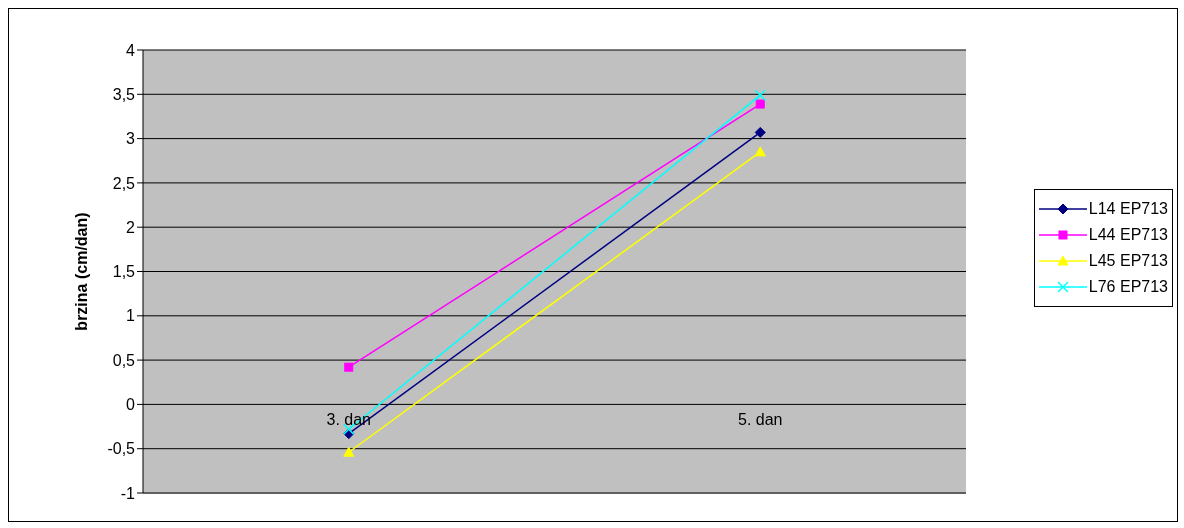 The image size is (1184, 528). What do you see at coordinates (124, 94) in the screenshot?
I see `y-tick-label: 3,5` at bounding box center [124, 94].